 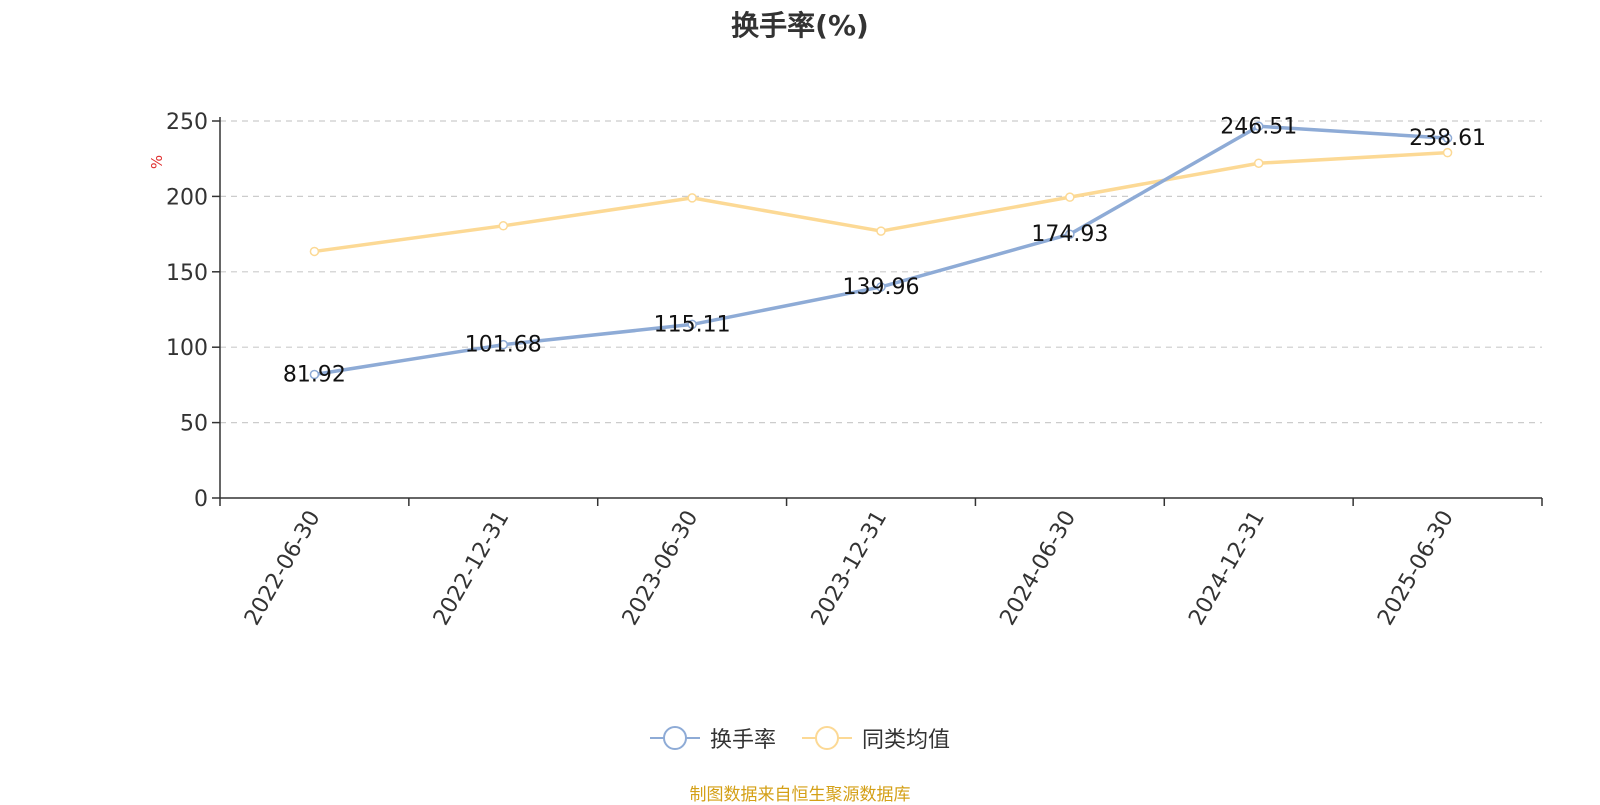 I want to click on x-tick-label: 2024-06-30, so click(x=1038, y=568).